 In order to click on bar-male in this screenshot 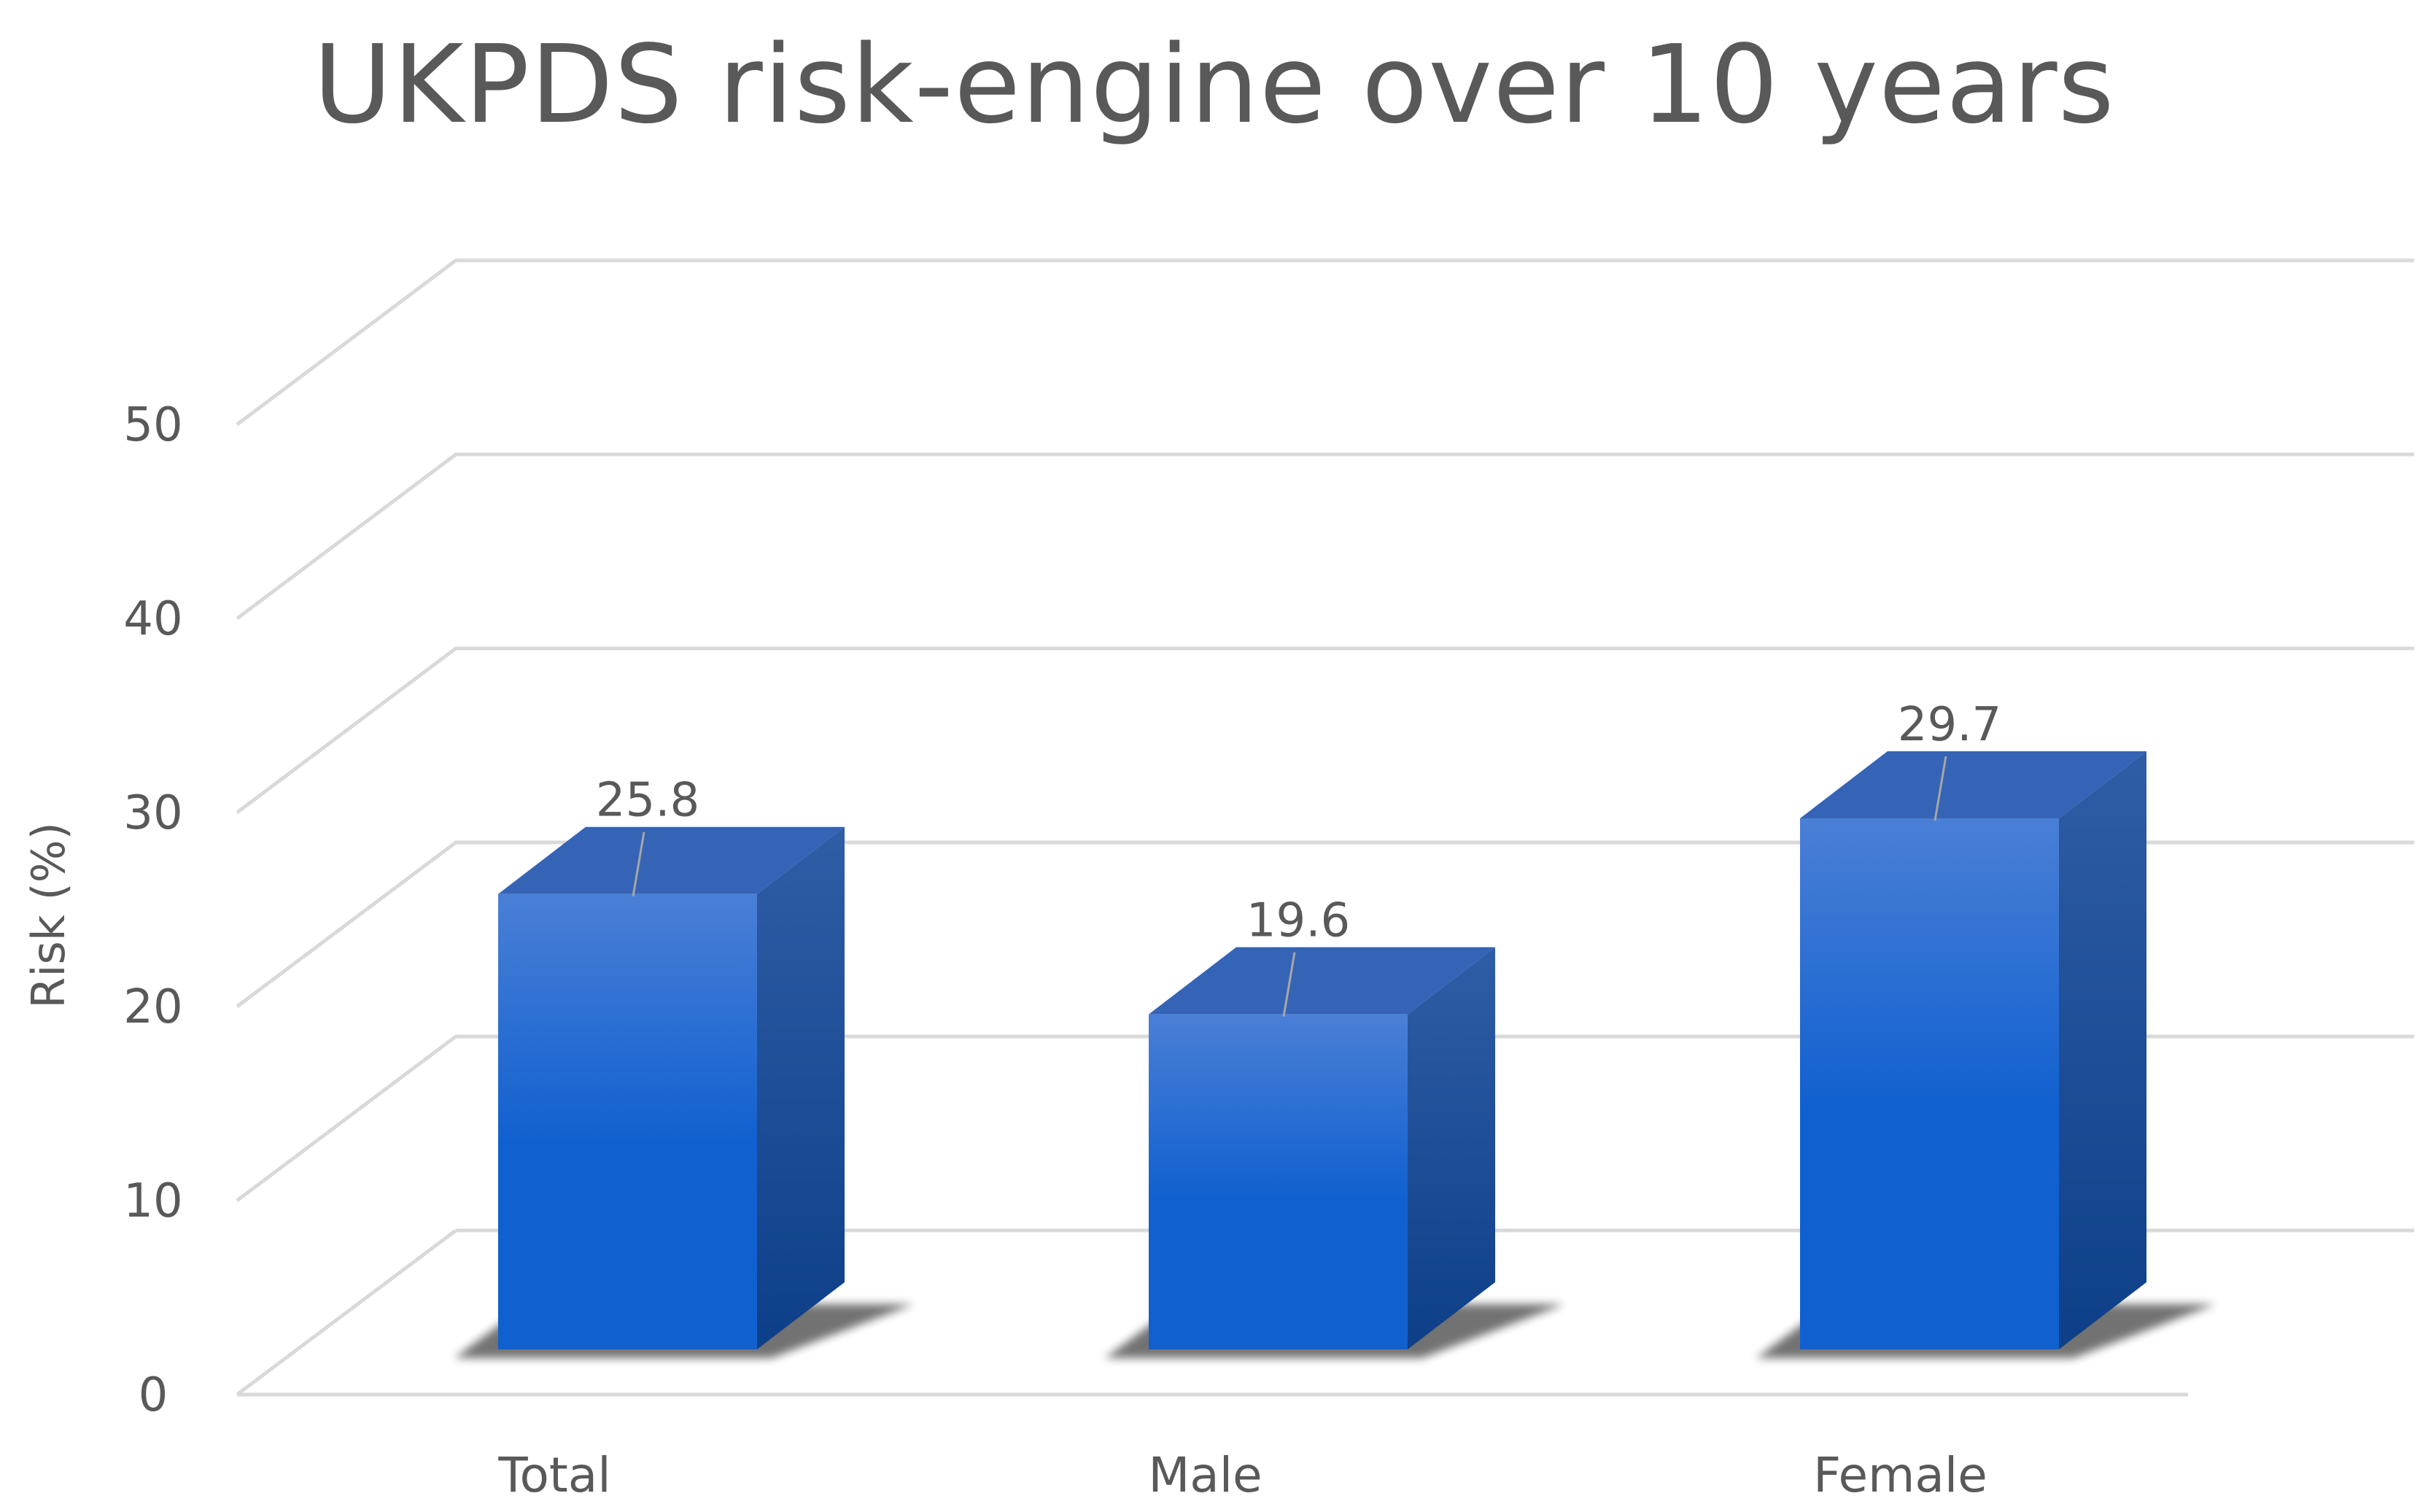, I will do `click(1278, 1181)`.